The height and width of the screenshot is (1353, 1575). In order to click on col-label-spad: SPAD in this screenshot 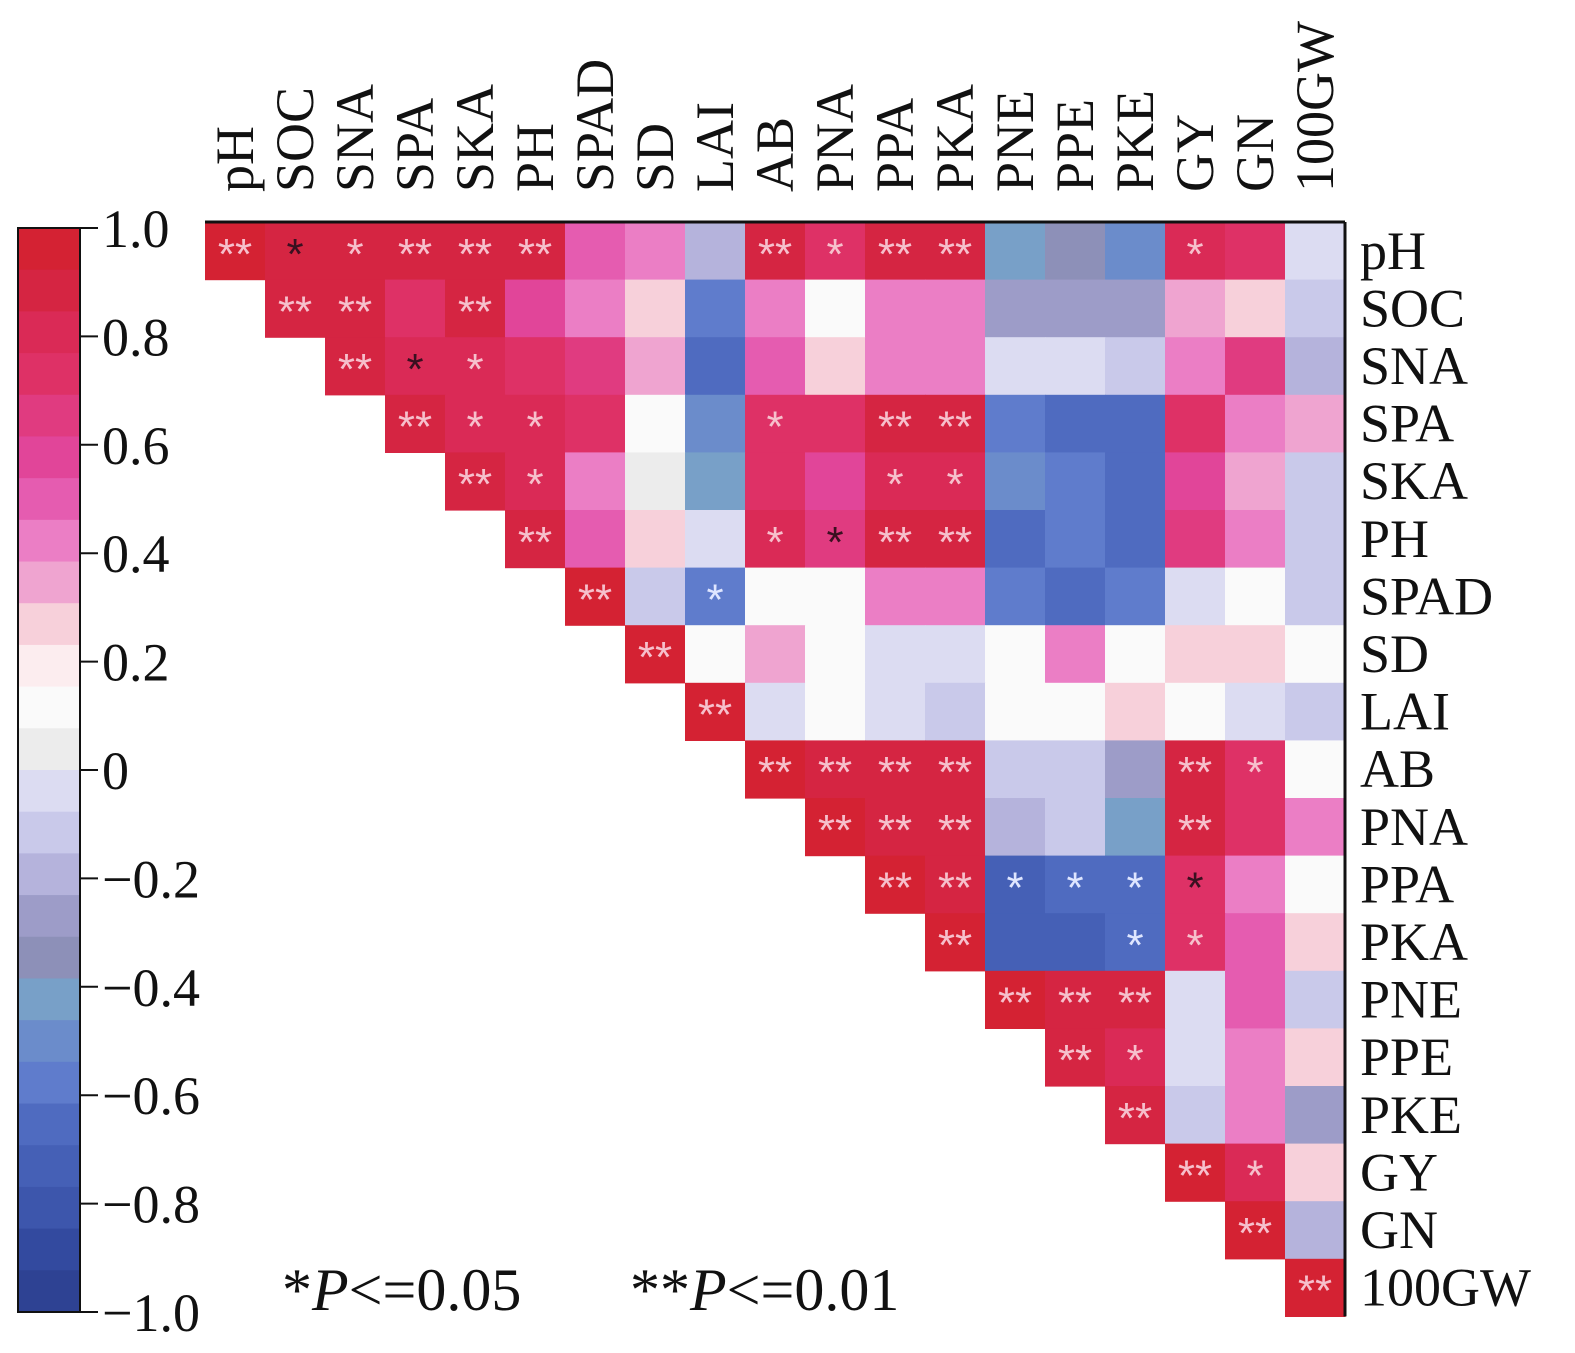, I will do `click(595, 125)`.